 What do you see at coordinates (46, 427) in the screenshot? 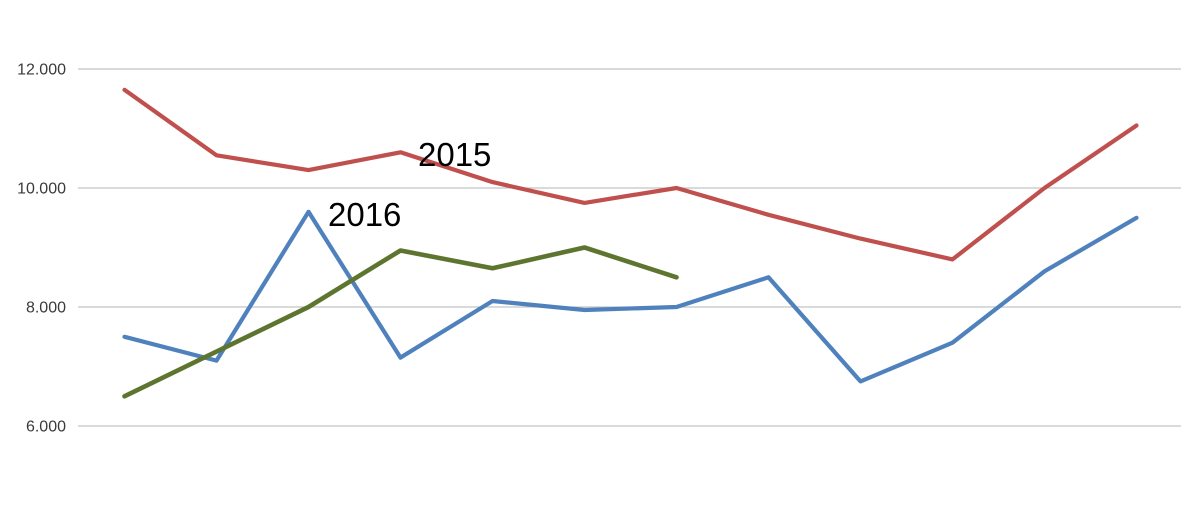
I see `y-axis-tick-label: 6.000` at bounding box center [46, 427].